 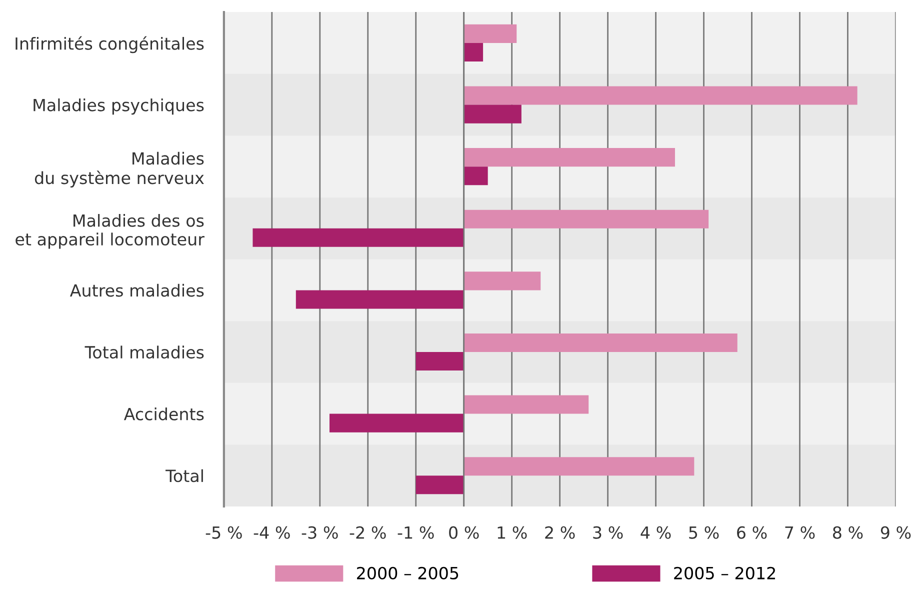 What do you see at coordinates (320, 532) in the screenshot?
I see `x-tick-label: -3 %` at bounding box center [320, 532].